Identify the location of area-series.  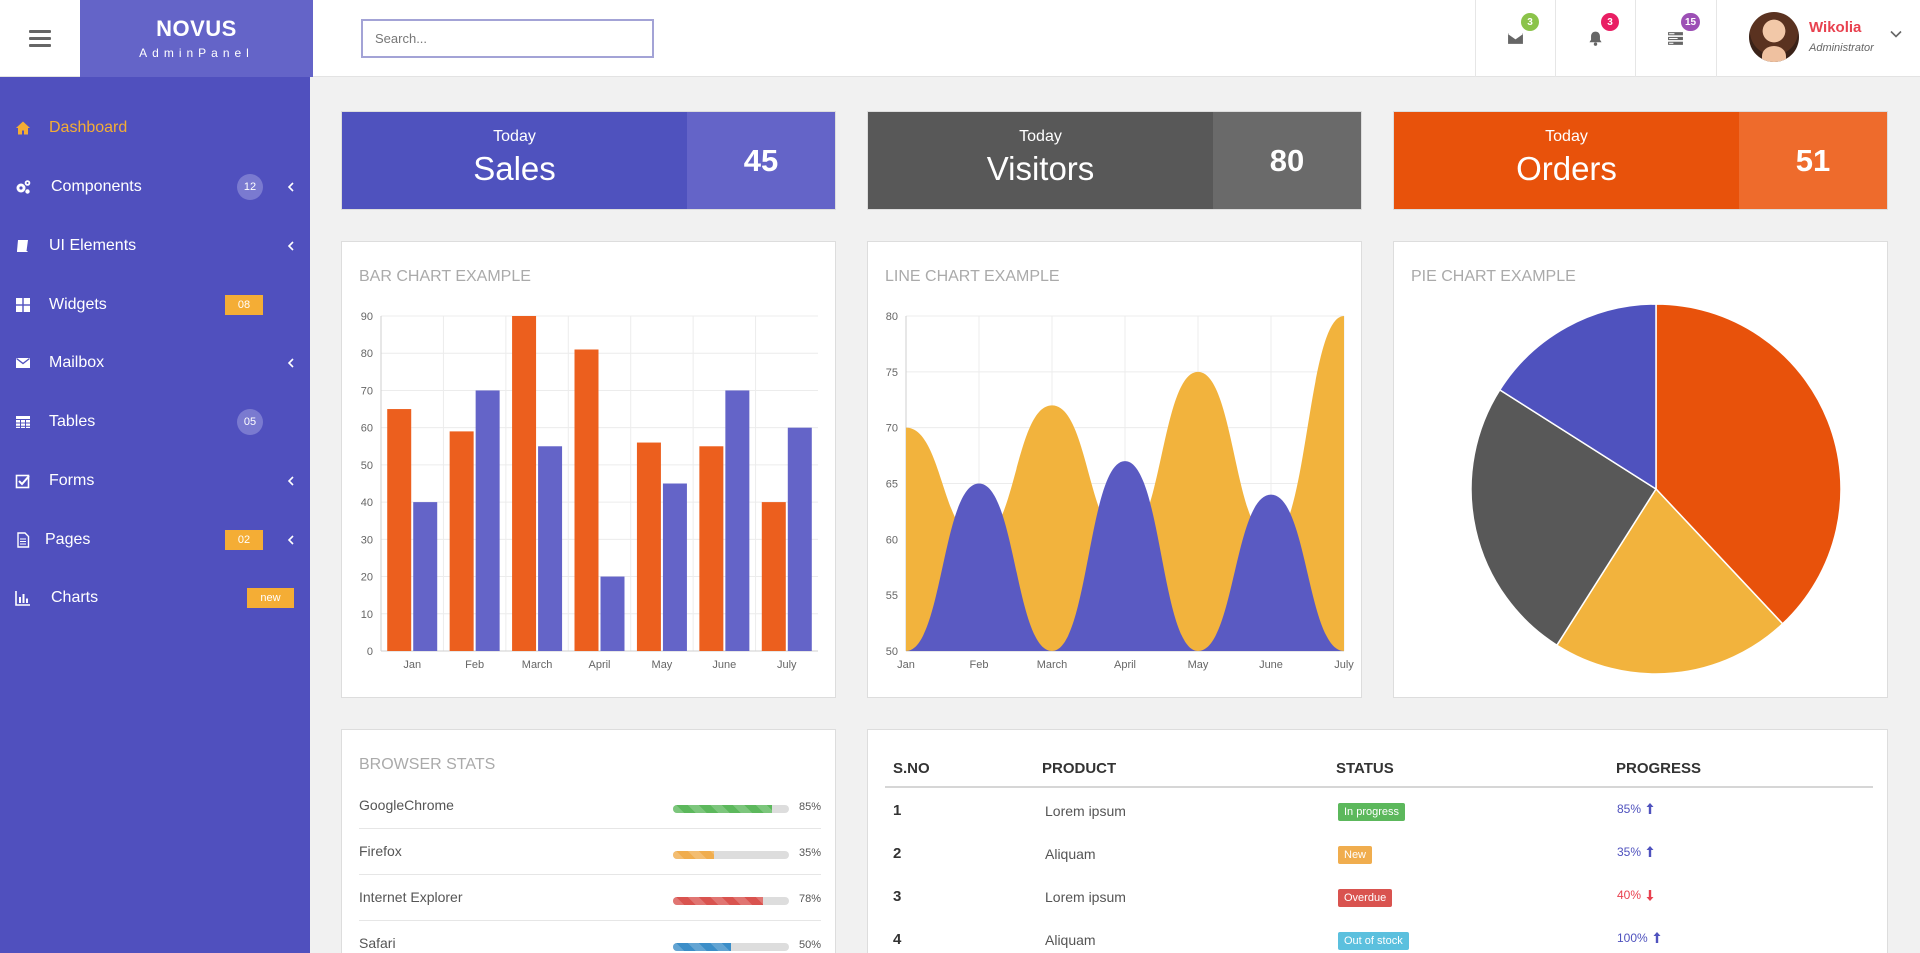
(1125, 556).